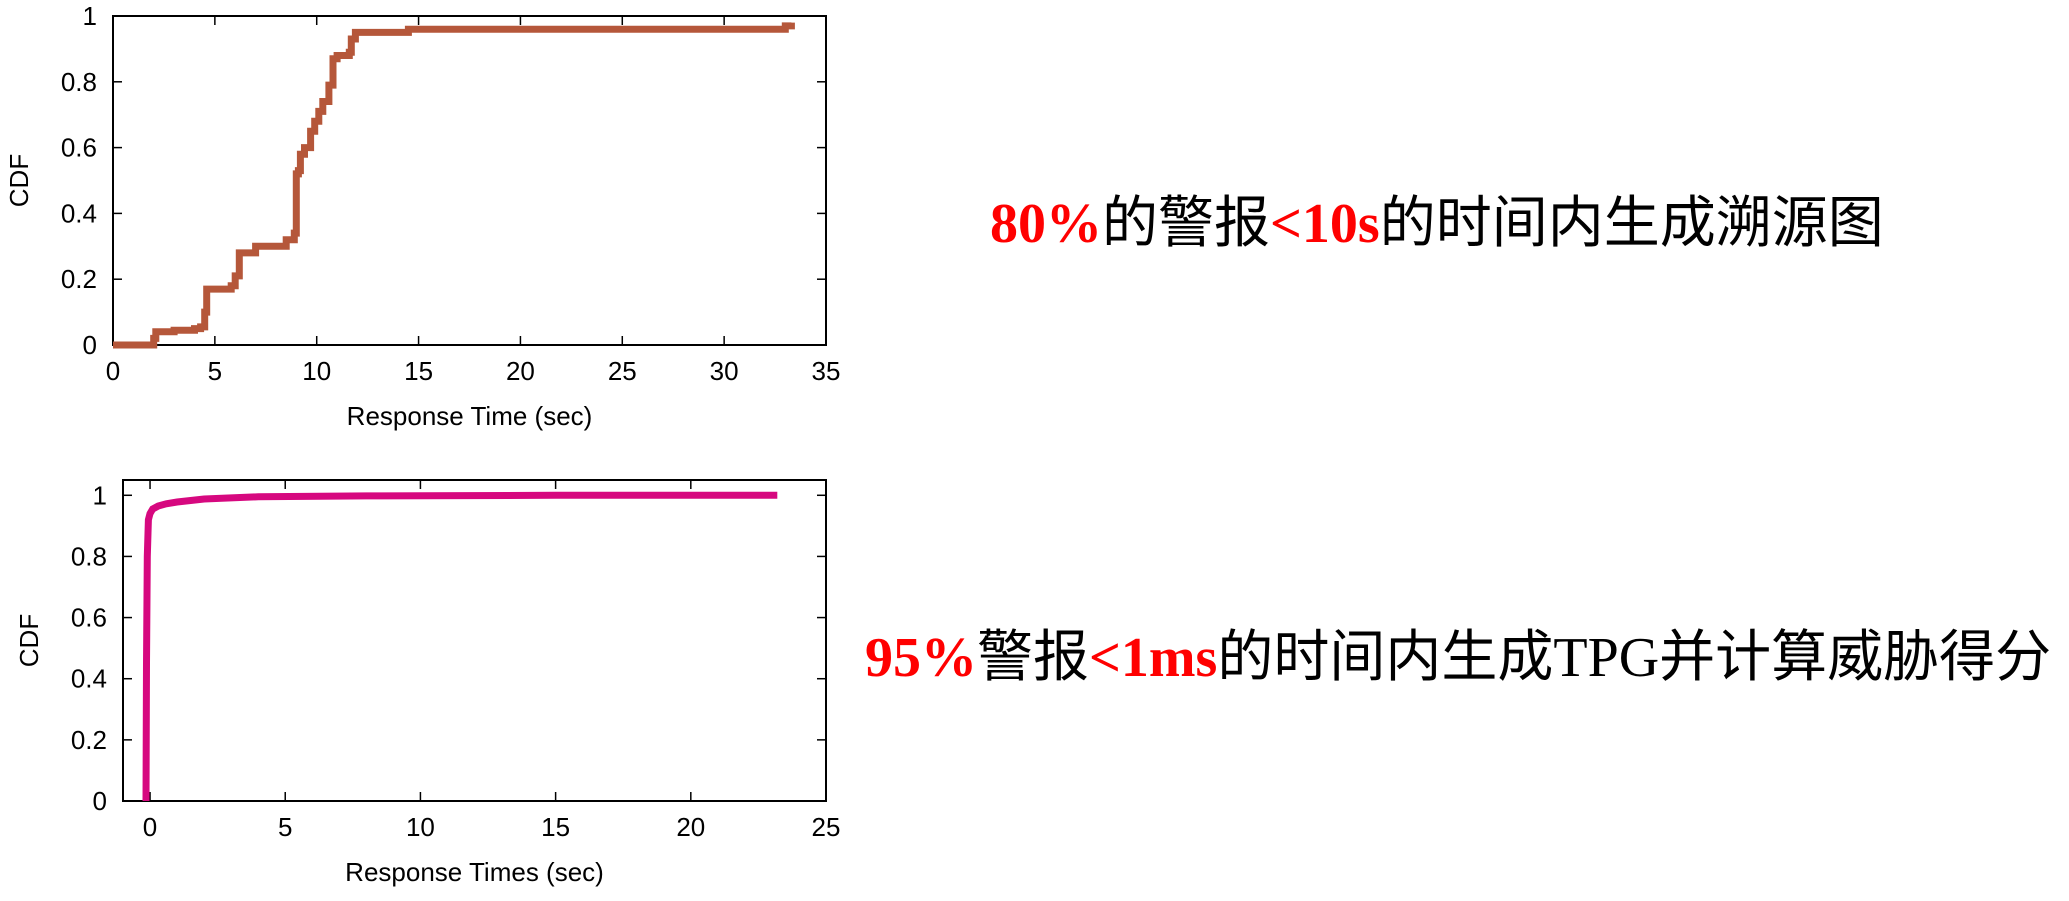  Describe the element at coordinates (826, 371) in the screenshot. I see `x-tick-label: 35` at that location.